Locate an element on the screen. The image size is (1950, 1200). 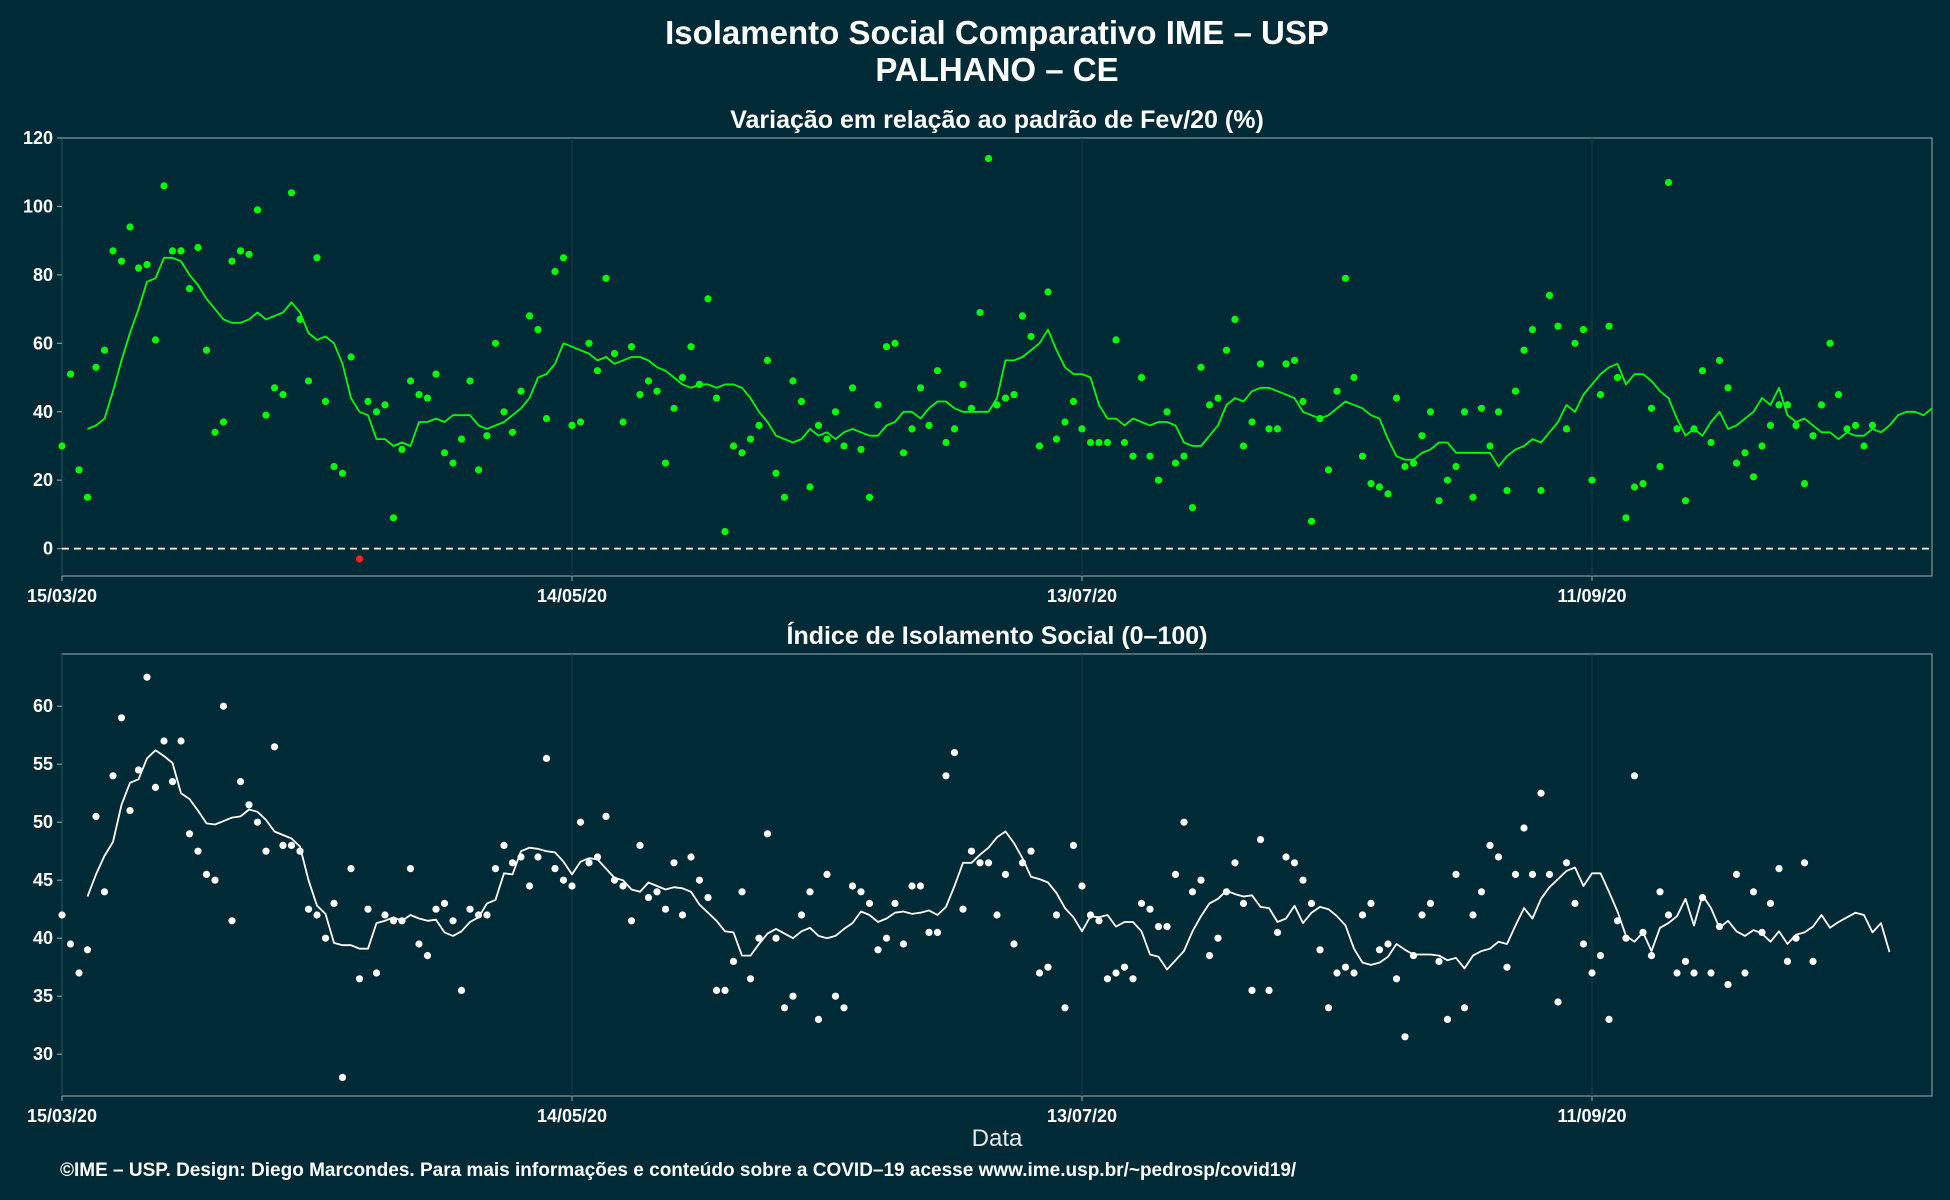
bottom-y-tick-label: 60 is located at coordinates (43, 706).